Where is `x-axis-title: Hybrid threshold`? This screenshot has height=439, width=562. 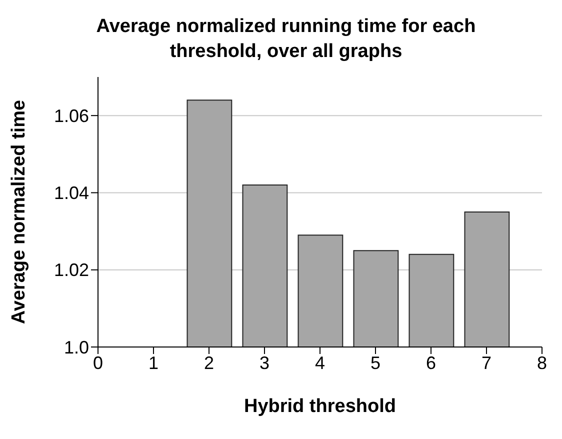 x-axis-title: Hybrid threshold is located at coordinates (320, 406).